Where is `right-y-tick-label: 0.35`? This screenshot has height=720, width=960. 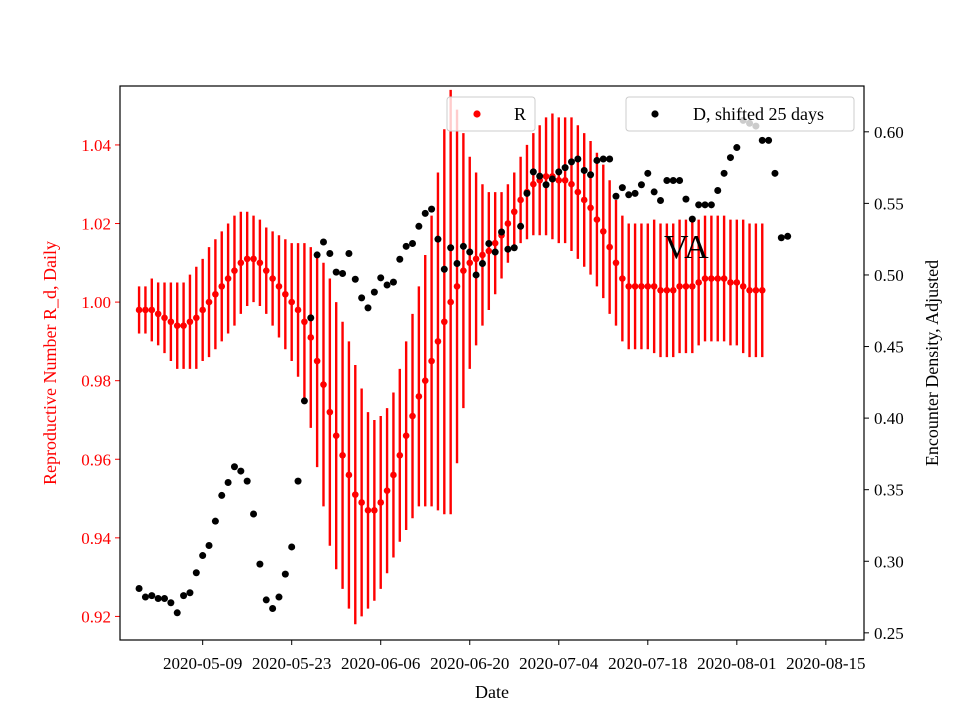 right-y-tick-label: 0.35 is located at coordinates (889, 490).